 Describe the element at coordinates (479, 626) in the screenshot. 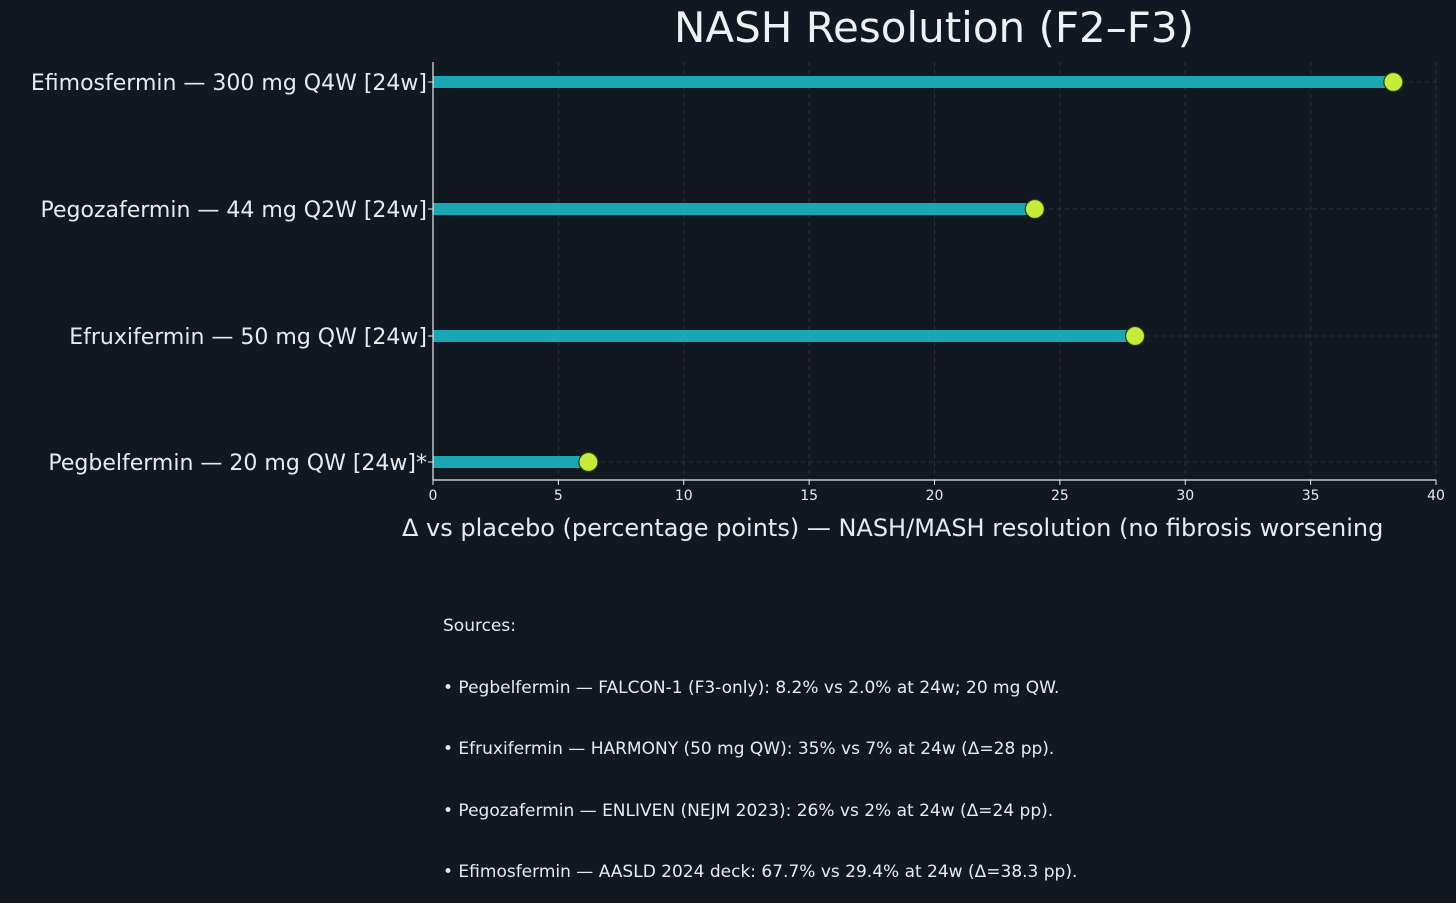

I see `sources-heading: Sources:` at that location.